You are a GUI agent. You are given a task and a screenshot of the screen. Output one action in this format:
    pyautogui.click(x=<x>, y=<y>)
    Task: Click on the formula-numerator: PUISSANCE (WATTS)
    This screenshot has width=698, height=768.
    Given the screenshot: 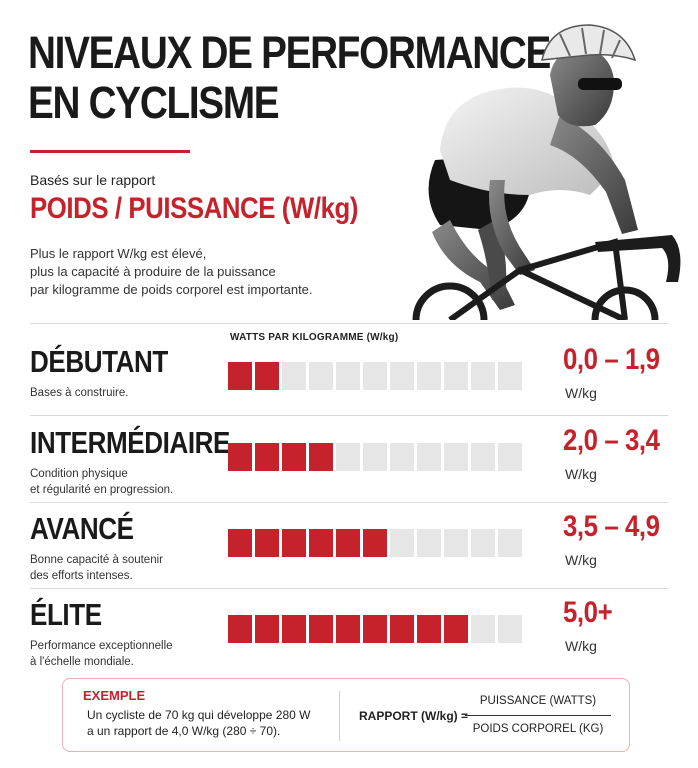 What is the action you would take?
    pyautogui.click(x=538, y=701)
    